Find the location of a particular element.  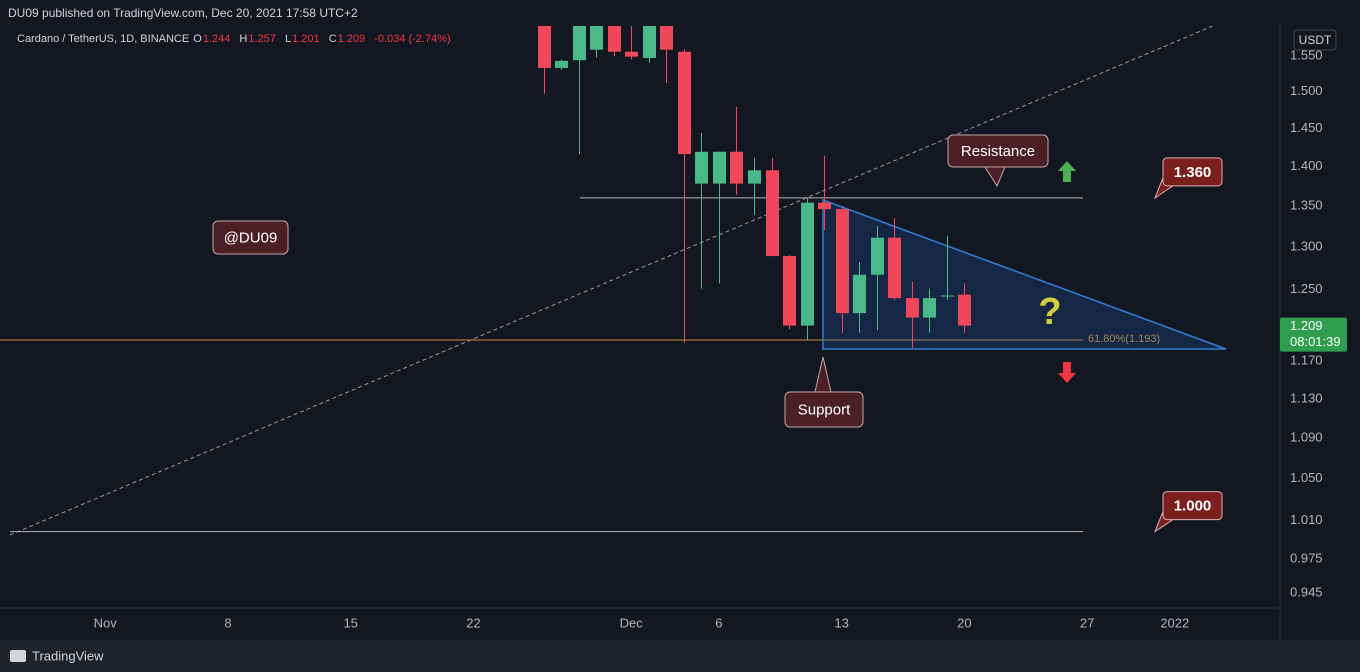

tag-text: 1.360 is located at coordinates (1193, 172).